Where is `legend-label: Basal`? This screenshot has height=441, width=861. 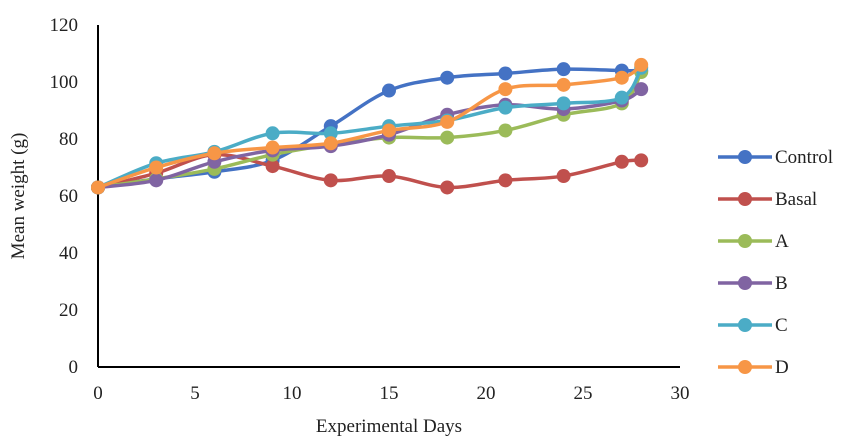 legend-label: Basal is located at coordinates (796, 199).